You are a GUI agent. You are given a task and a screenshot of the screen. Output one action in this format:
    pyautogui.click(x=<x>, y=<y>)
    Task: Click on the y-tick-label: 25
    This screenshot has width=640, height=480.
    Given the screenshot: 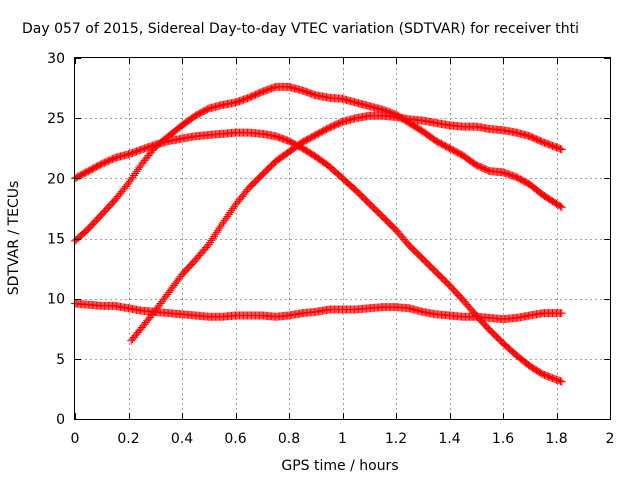 What is the action you would take?
    pyautogui.click(x=56, y=119)
    